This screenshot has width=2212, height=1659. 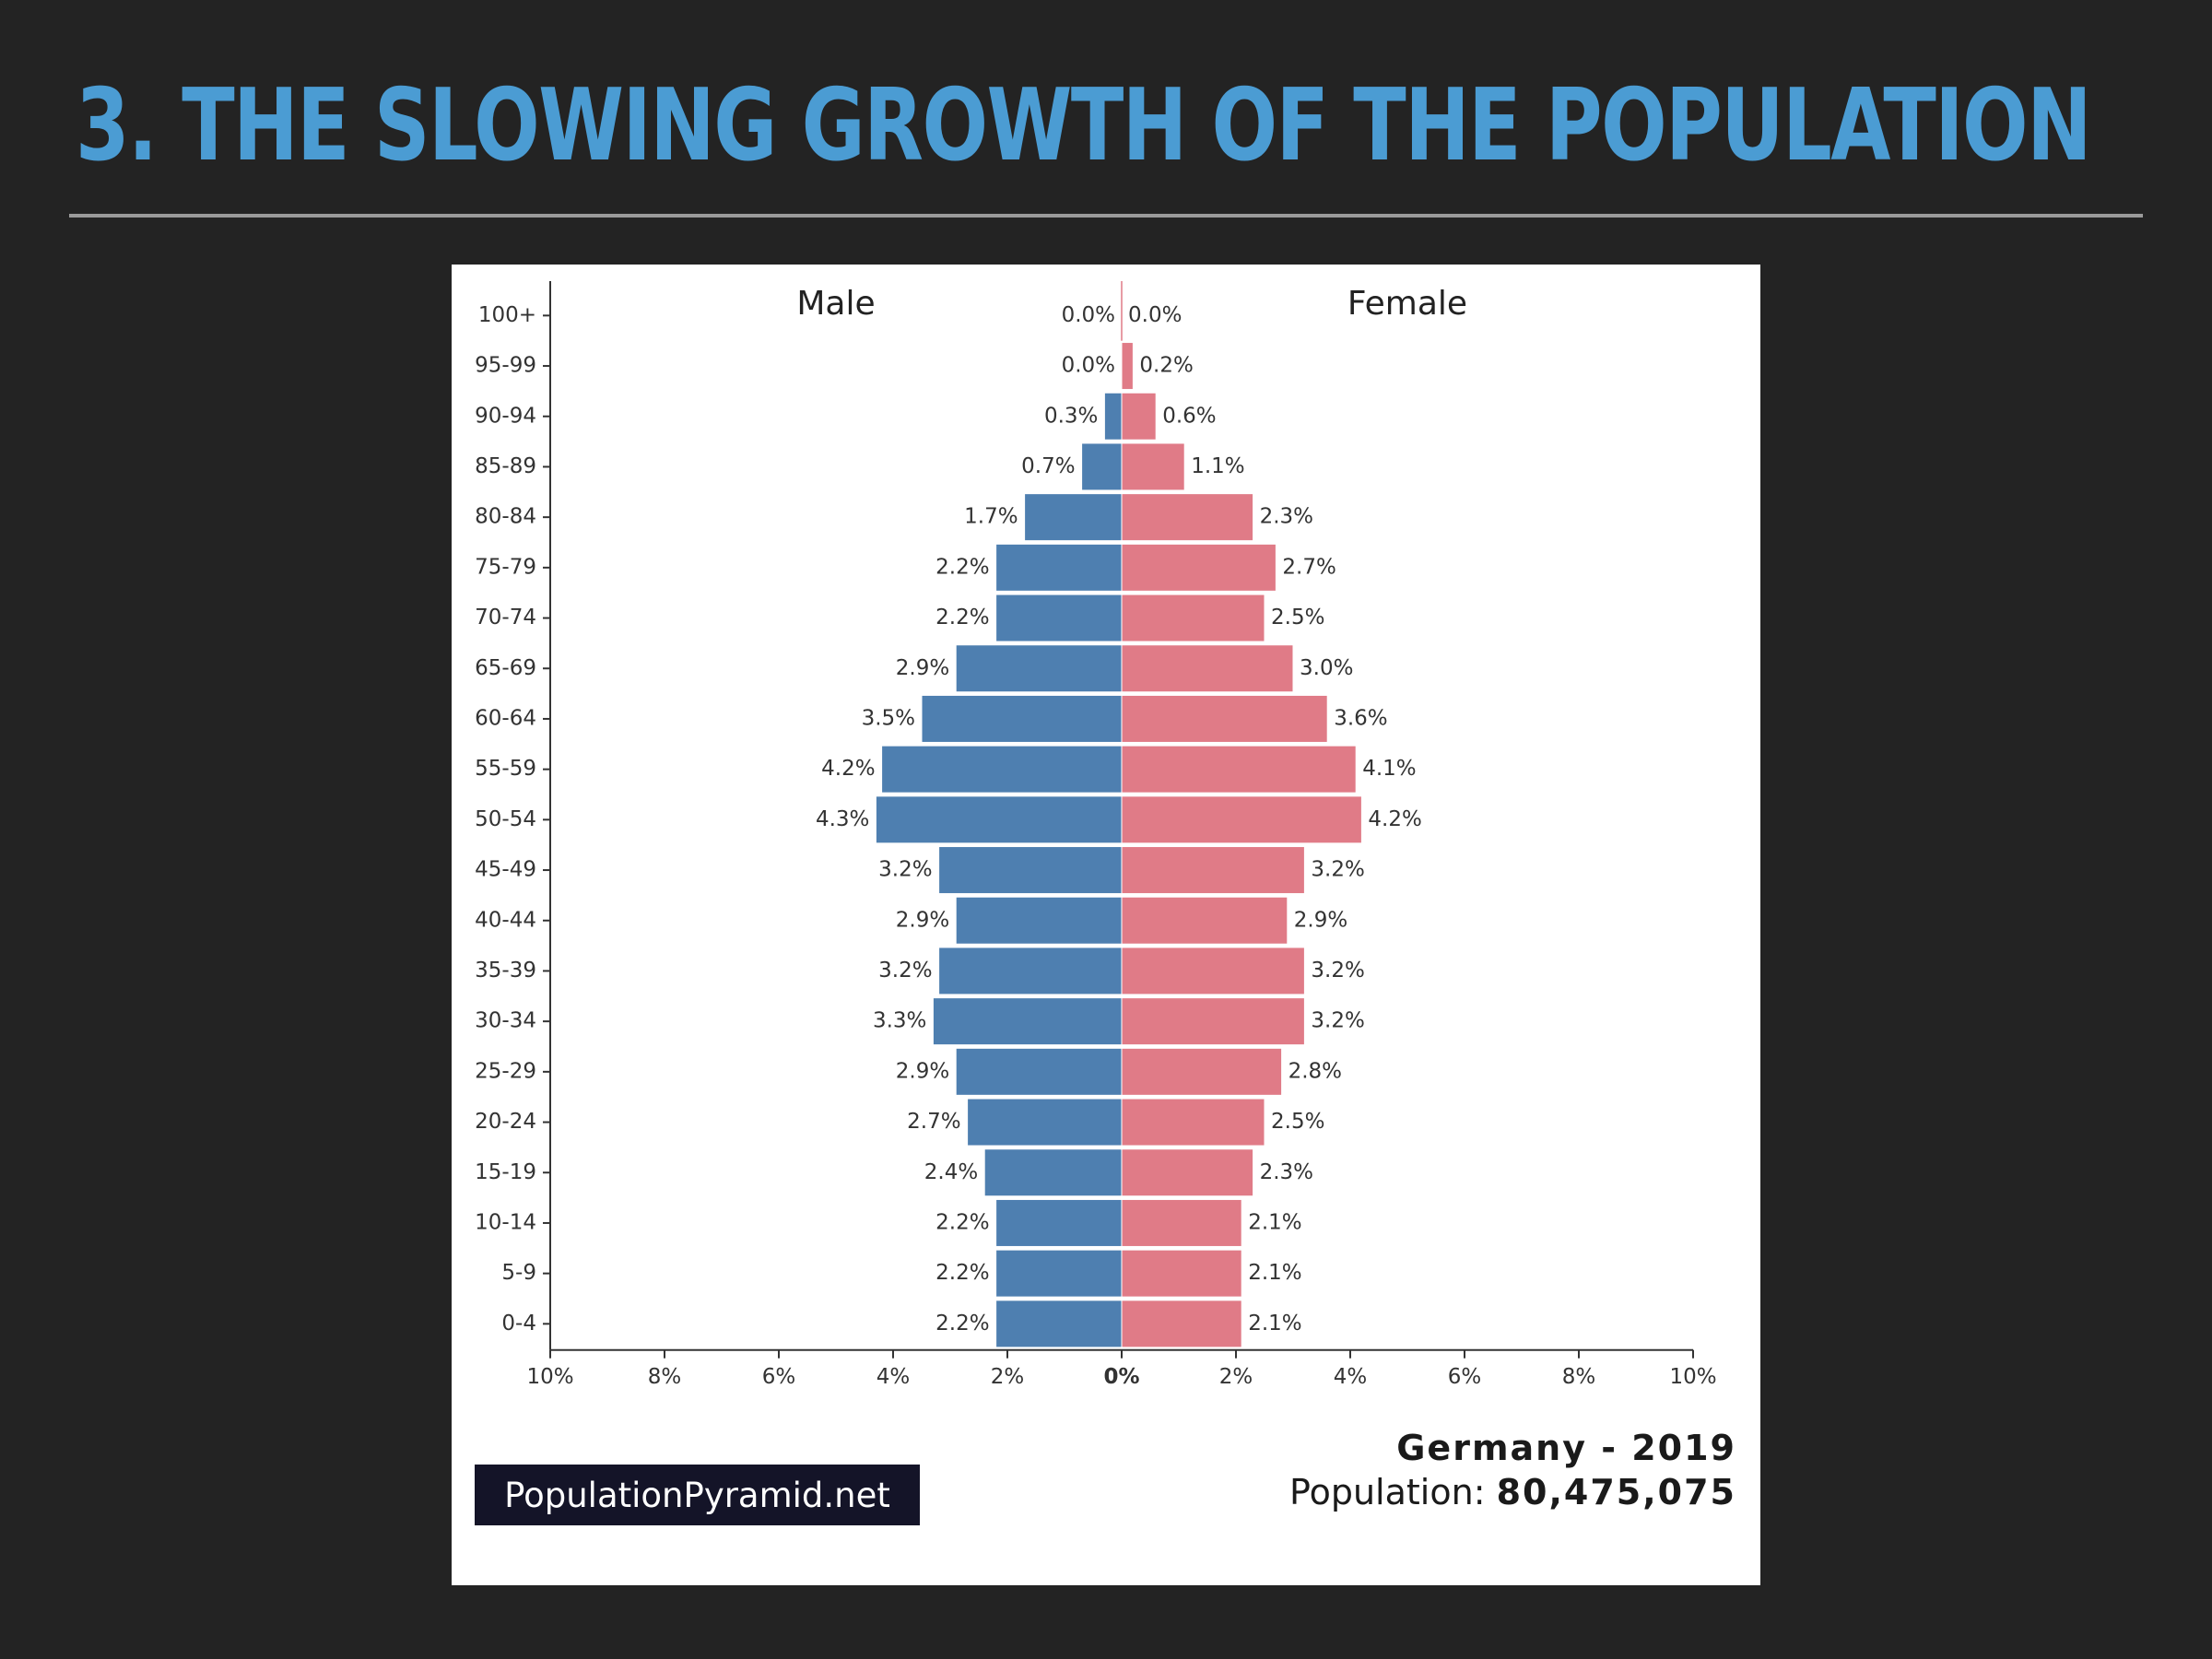 I want to click on x-tick-label: 6%, so click(x=1465, y=1377).